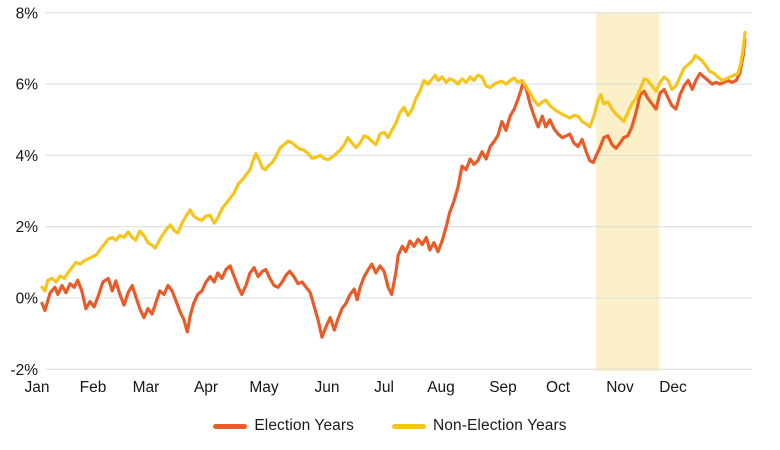  I want to click on legend-item-non-election-years: Non-Election Years, so click(479, 426).